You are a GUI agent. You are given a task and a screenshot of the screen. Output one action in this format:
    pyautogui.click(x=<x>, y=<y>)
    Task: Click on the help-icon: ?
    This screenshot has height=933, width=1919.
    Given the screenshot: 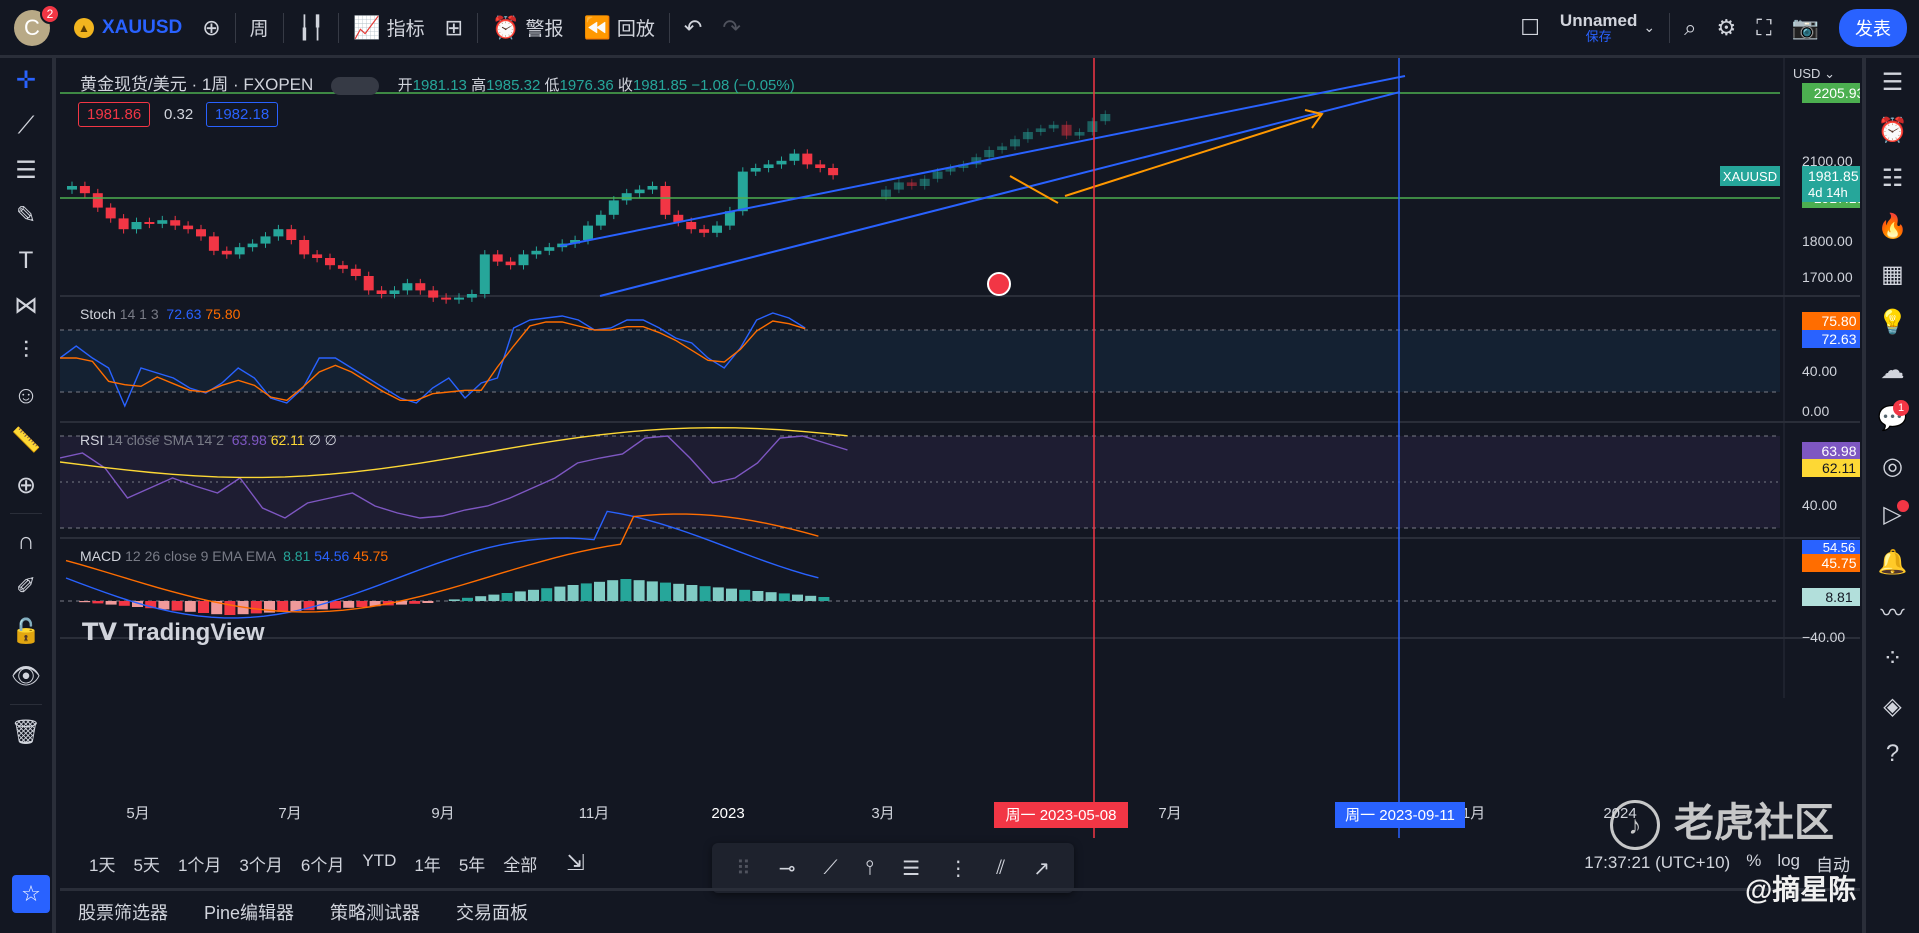 What is the action you would take?
    pyautogui.click(x=1892, y=753)
    